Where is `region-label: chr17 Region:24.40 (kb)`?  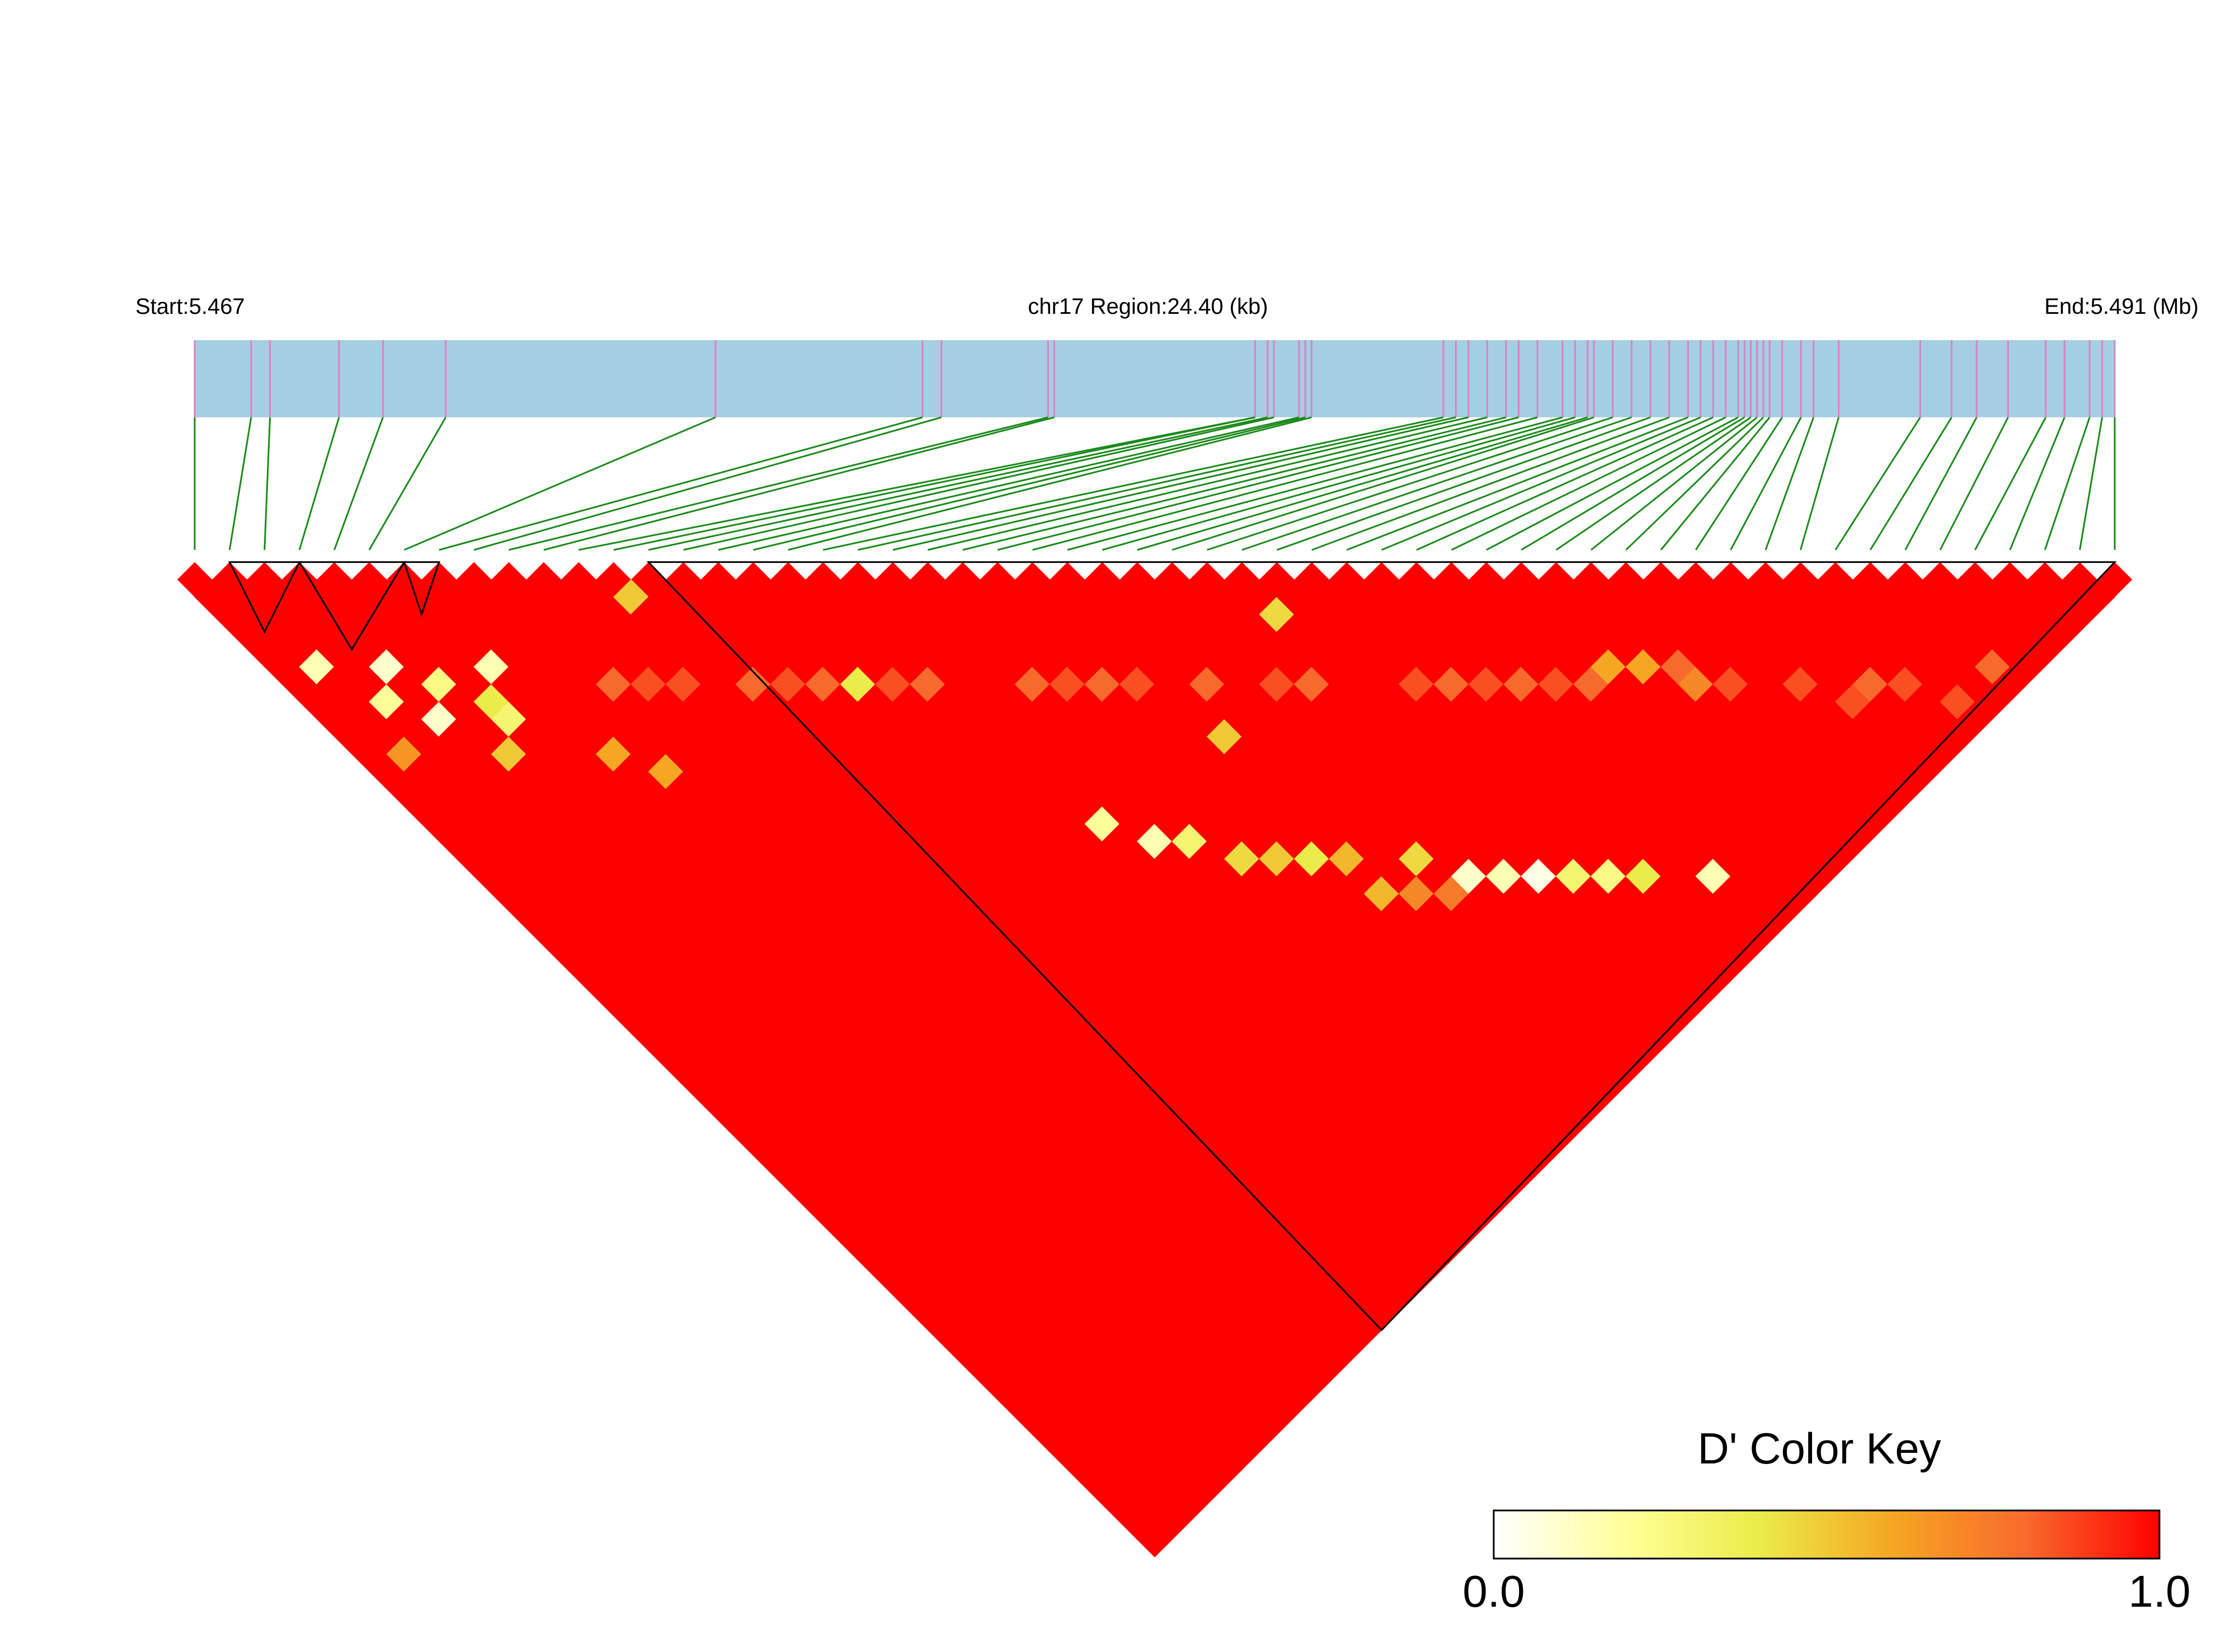
region-label: chr17 Region:24.40 (kb) is located at coordinates (1148, 306).